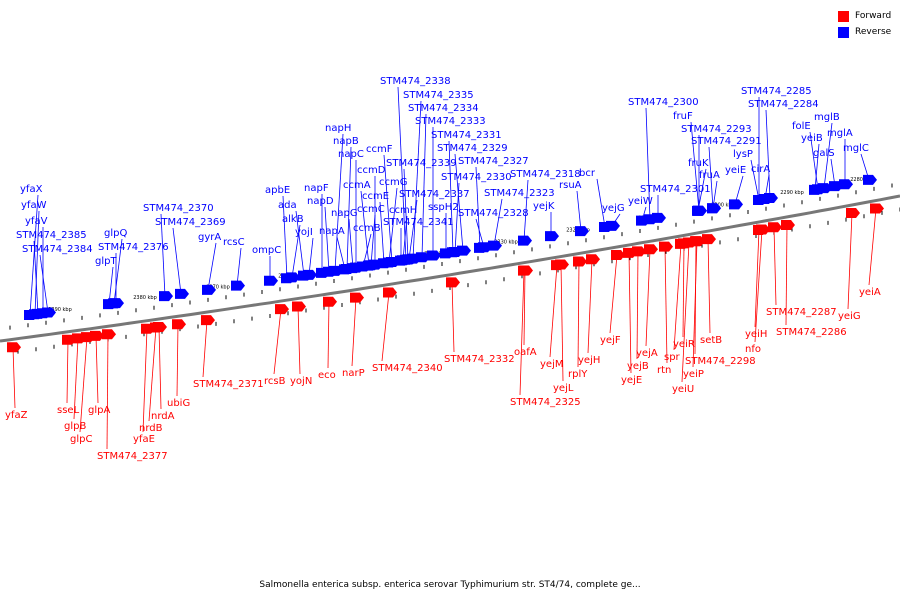  I want to click on gene-label-frua: fruA, so click(709, 175).